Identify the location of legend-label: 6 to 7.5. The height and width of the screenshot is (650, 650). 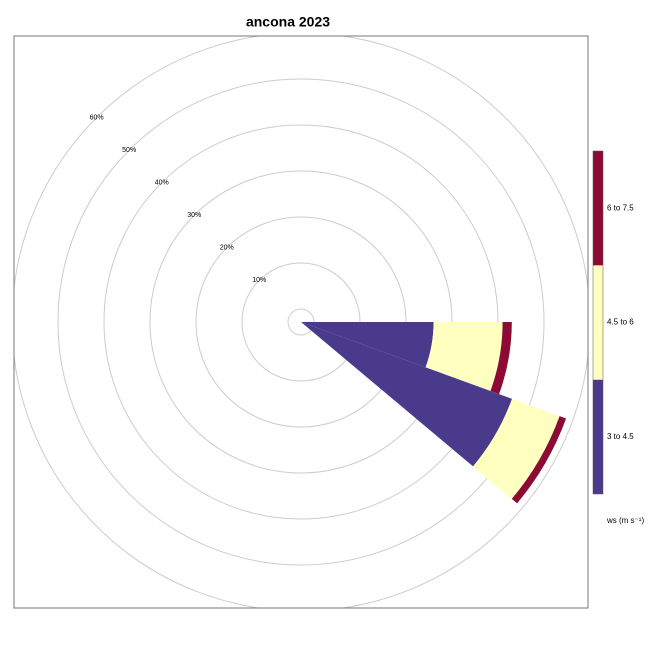
(620, 207).